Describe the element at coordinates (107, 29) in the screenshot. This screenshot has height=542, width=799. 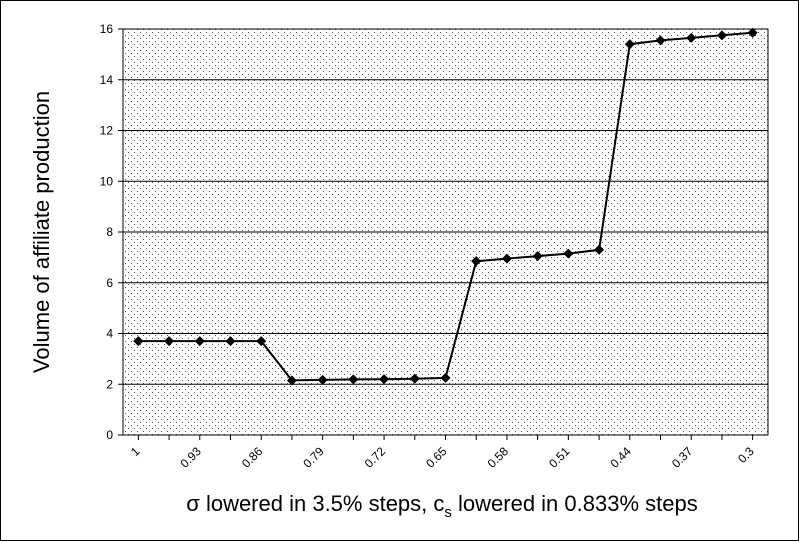
I see `y-tick-label: 16` at that location.